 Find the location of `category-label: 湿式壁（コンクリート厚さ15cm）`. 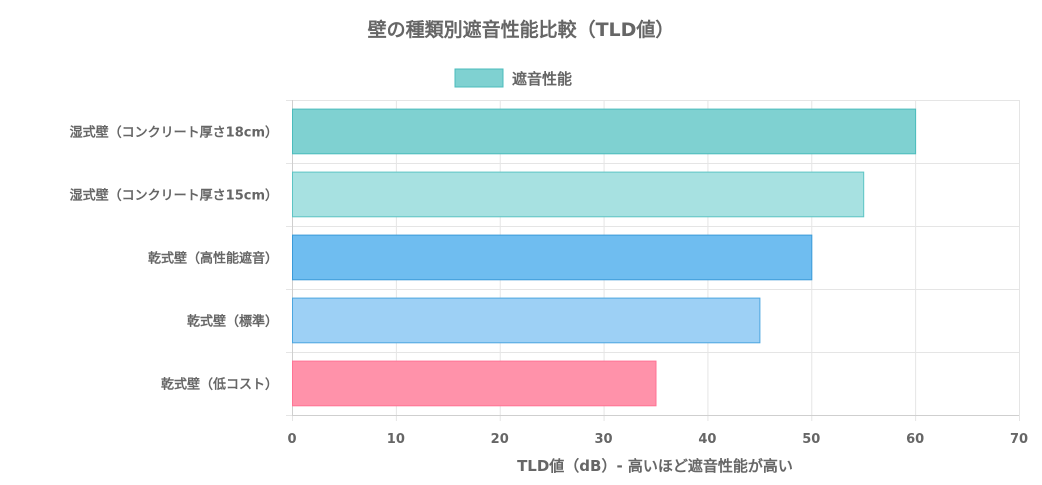

category-label: 湿式壁（コンクリート厚さ15cm） is located at coordinates (174, 196).